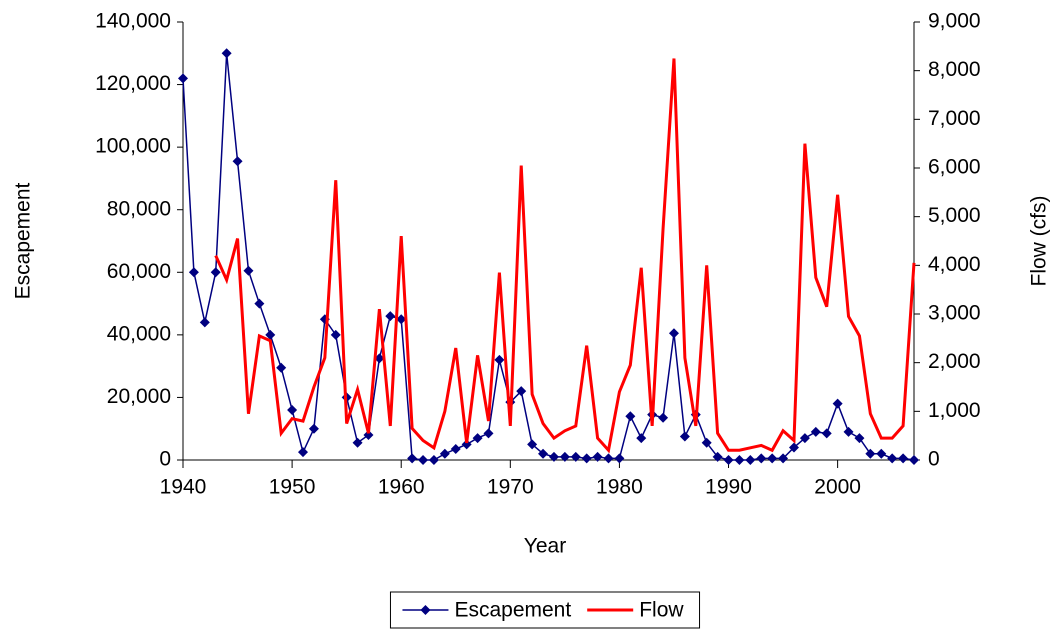 This screenshot has height=632, width=1055. I want to click on y2-tick-label: 9,000, so click(954, 21).